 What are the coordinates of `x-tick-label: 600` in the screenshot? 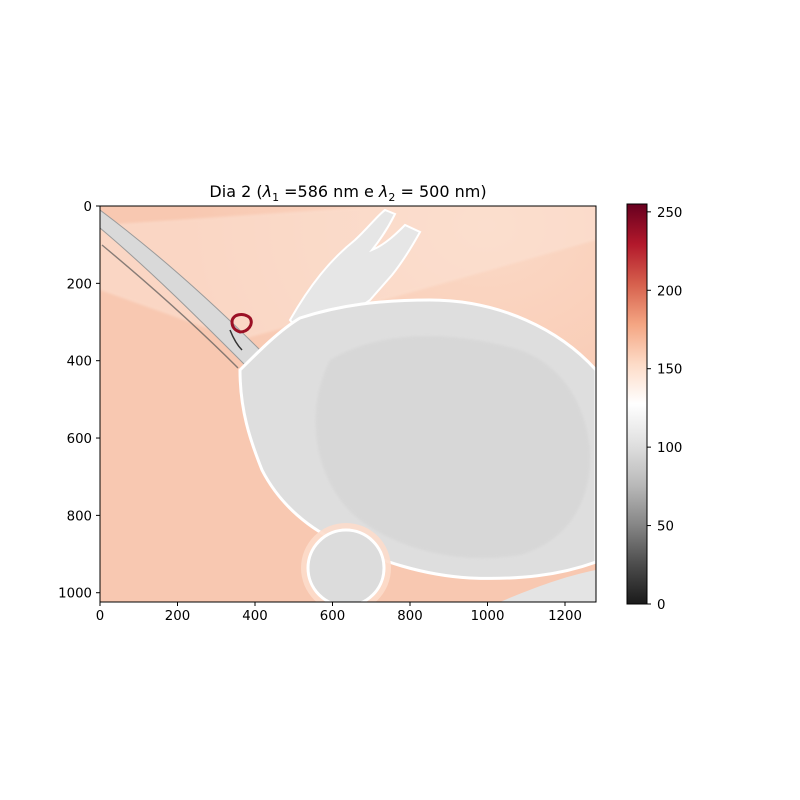 It's located at (332, 616).